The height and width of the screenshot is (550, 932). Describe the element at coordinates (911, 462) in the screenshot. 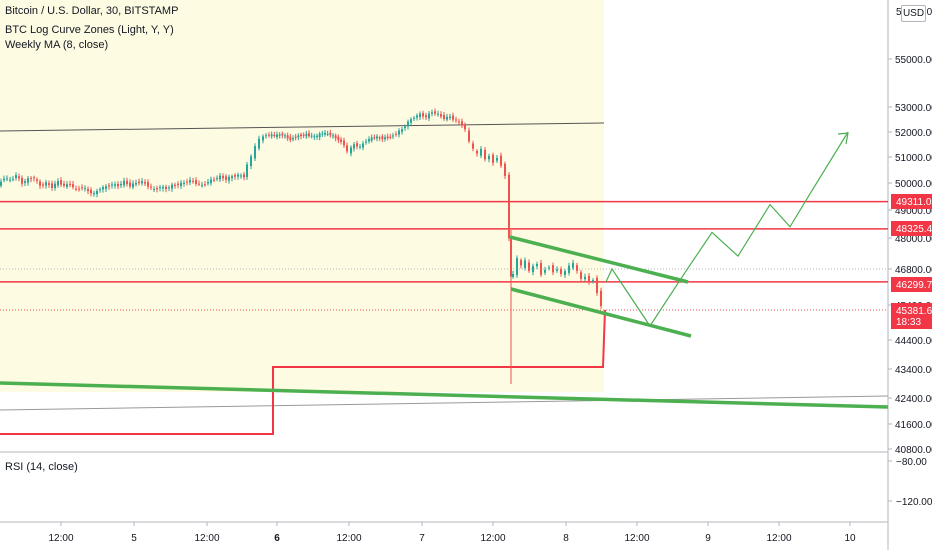

I see `rsi-axis-label: −80.00` at that location.